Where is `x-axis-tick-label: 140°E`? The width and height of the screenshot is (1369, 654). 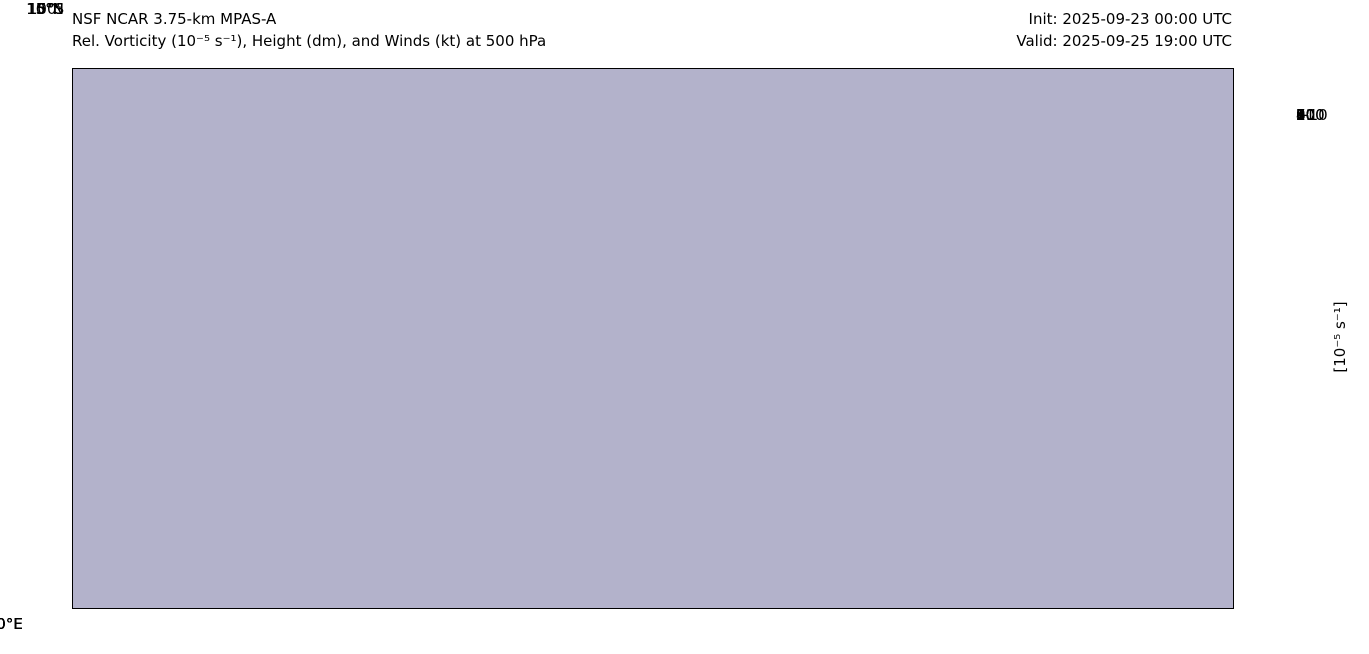 x-axis-tick-label: 140°E is located at coordinates (11, 624).